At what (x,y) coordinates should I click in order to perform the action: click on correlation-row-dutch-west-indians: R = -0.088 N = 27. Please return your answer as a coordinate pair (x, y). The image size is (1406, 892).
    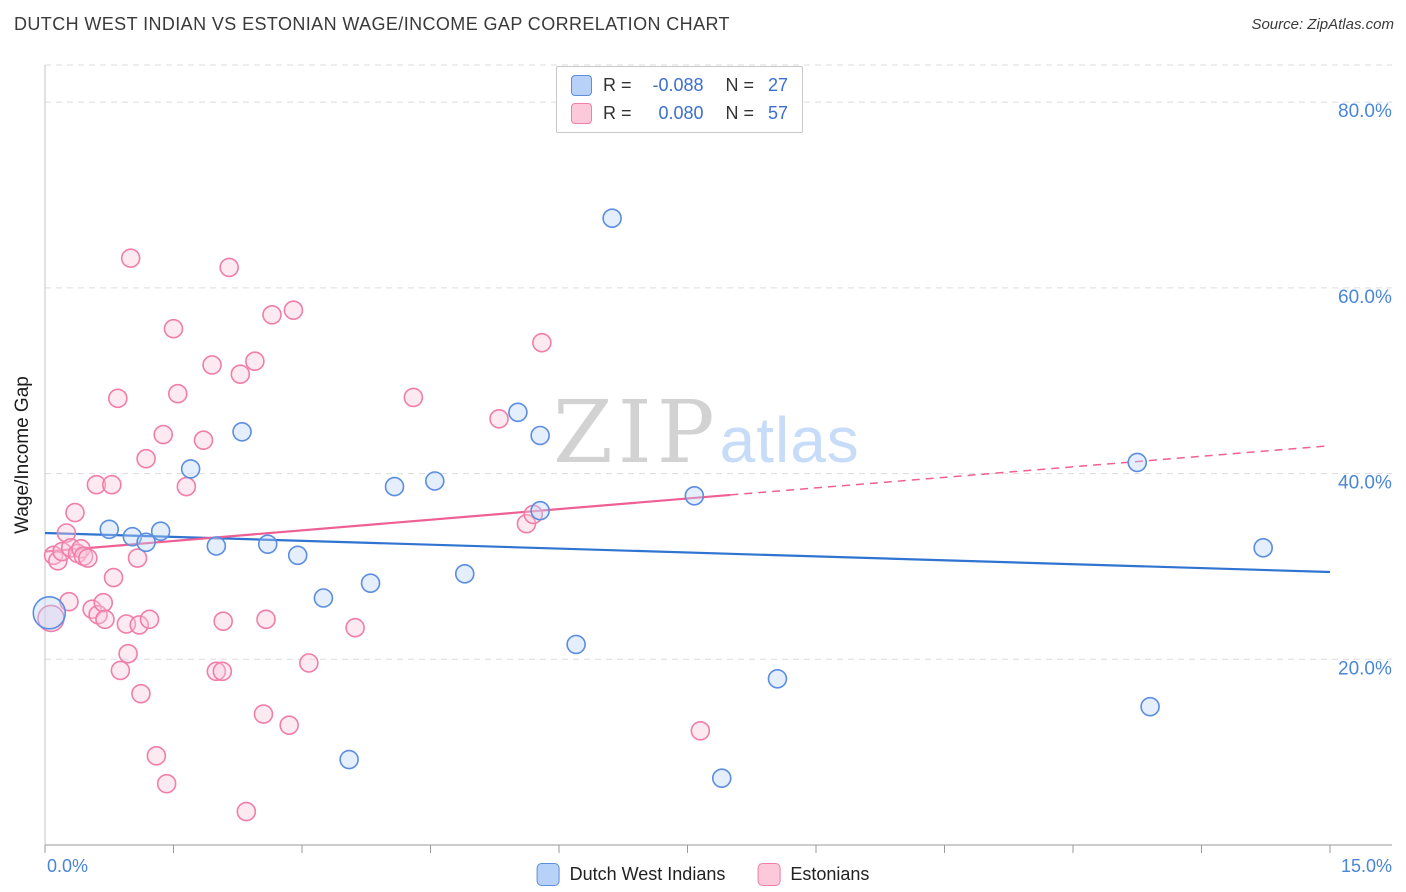
    Looking at the image, I should click on (679, 85).